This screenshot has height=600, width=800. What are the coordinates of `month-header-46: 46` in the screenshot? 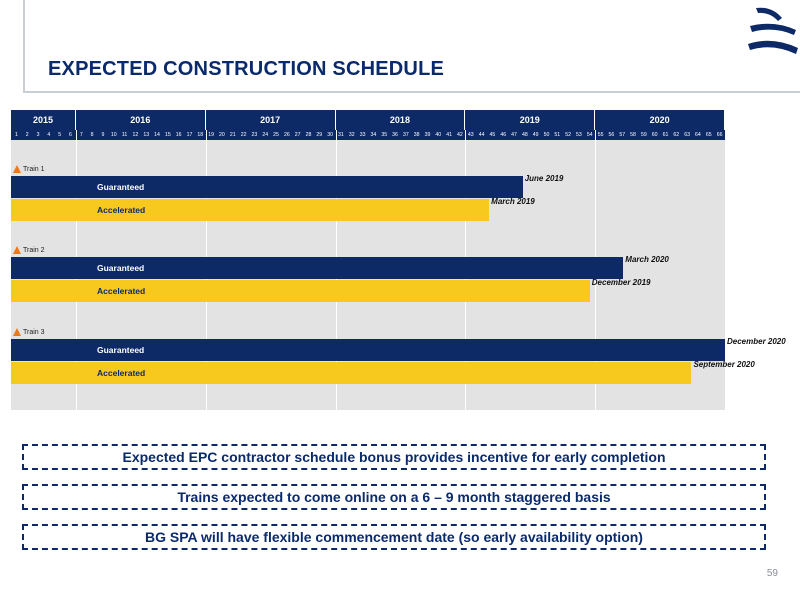 It's located at (503, 135).